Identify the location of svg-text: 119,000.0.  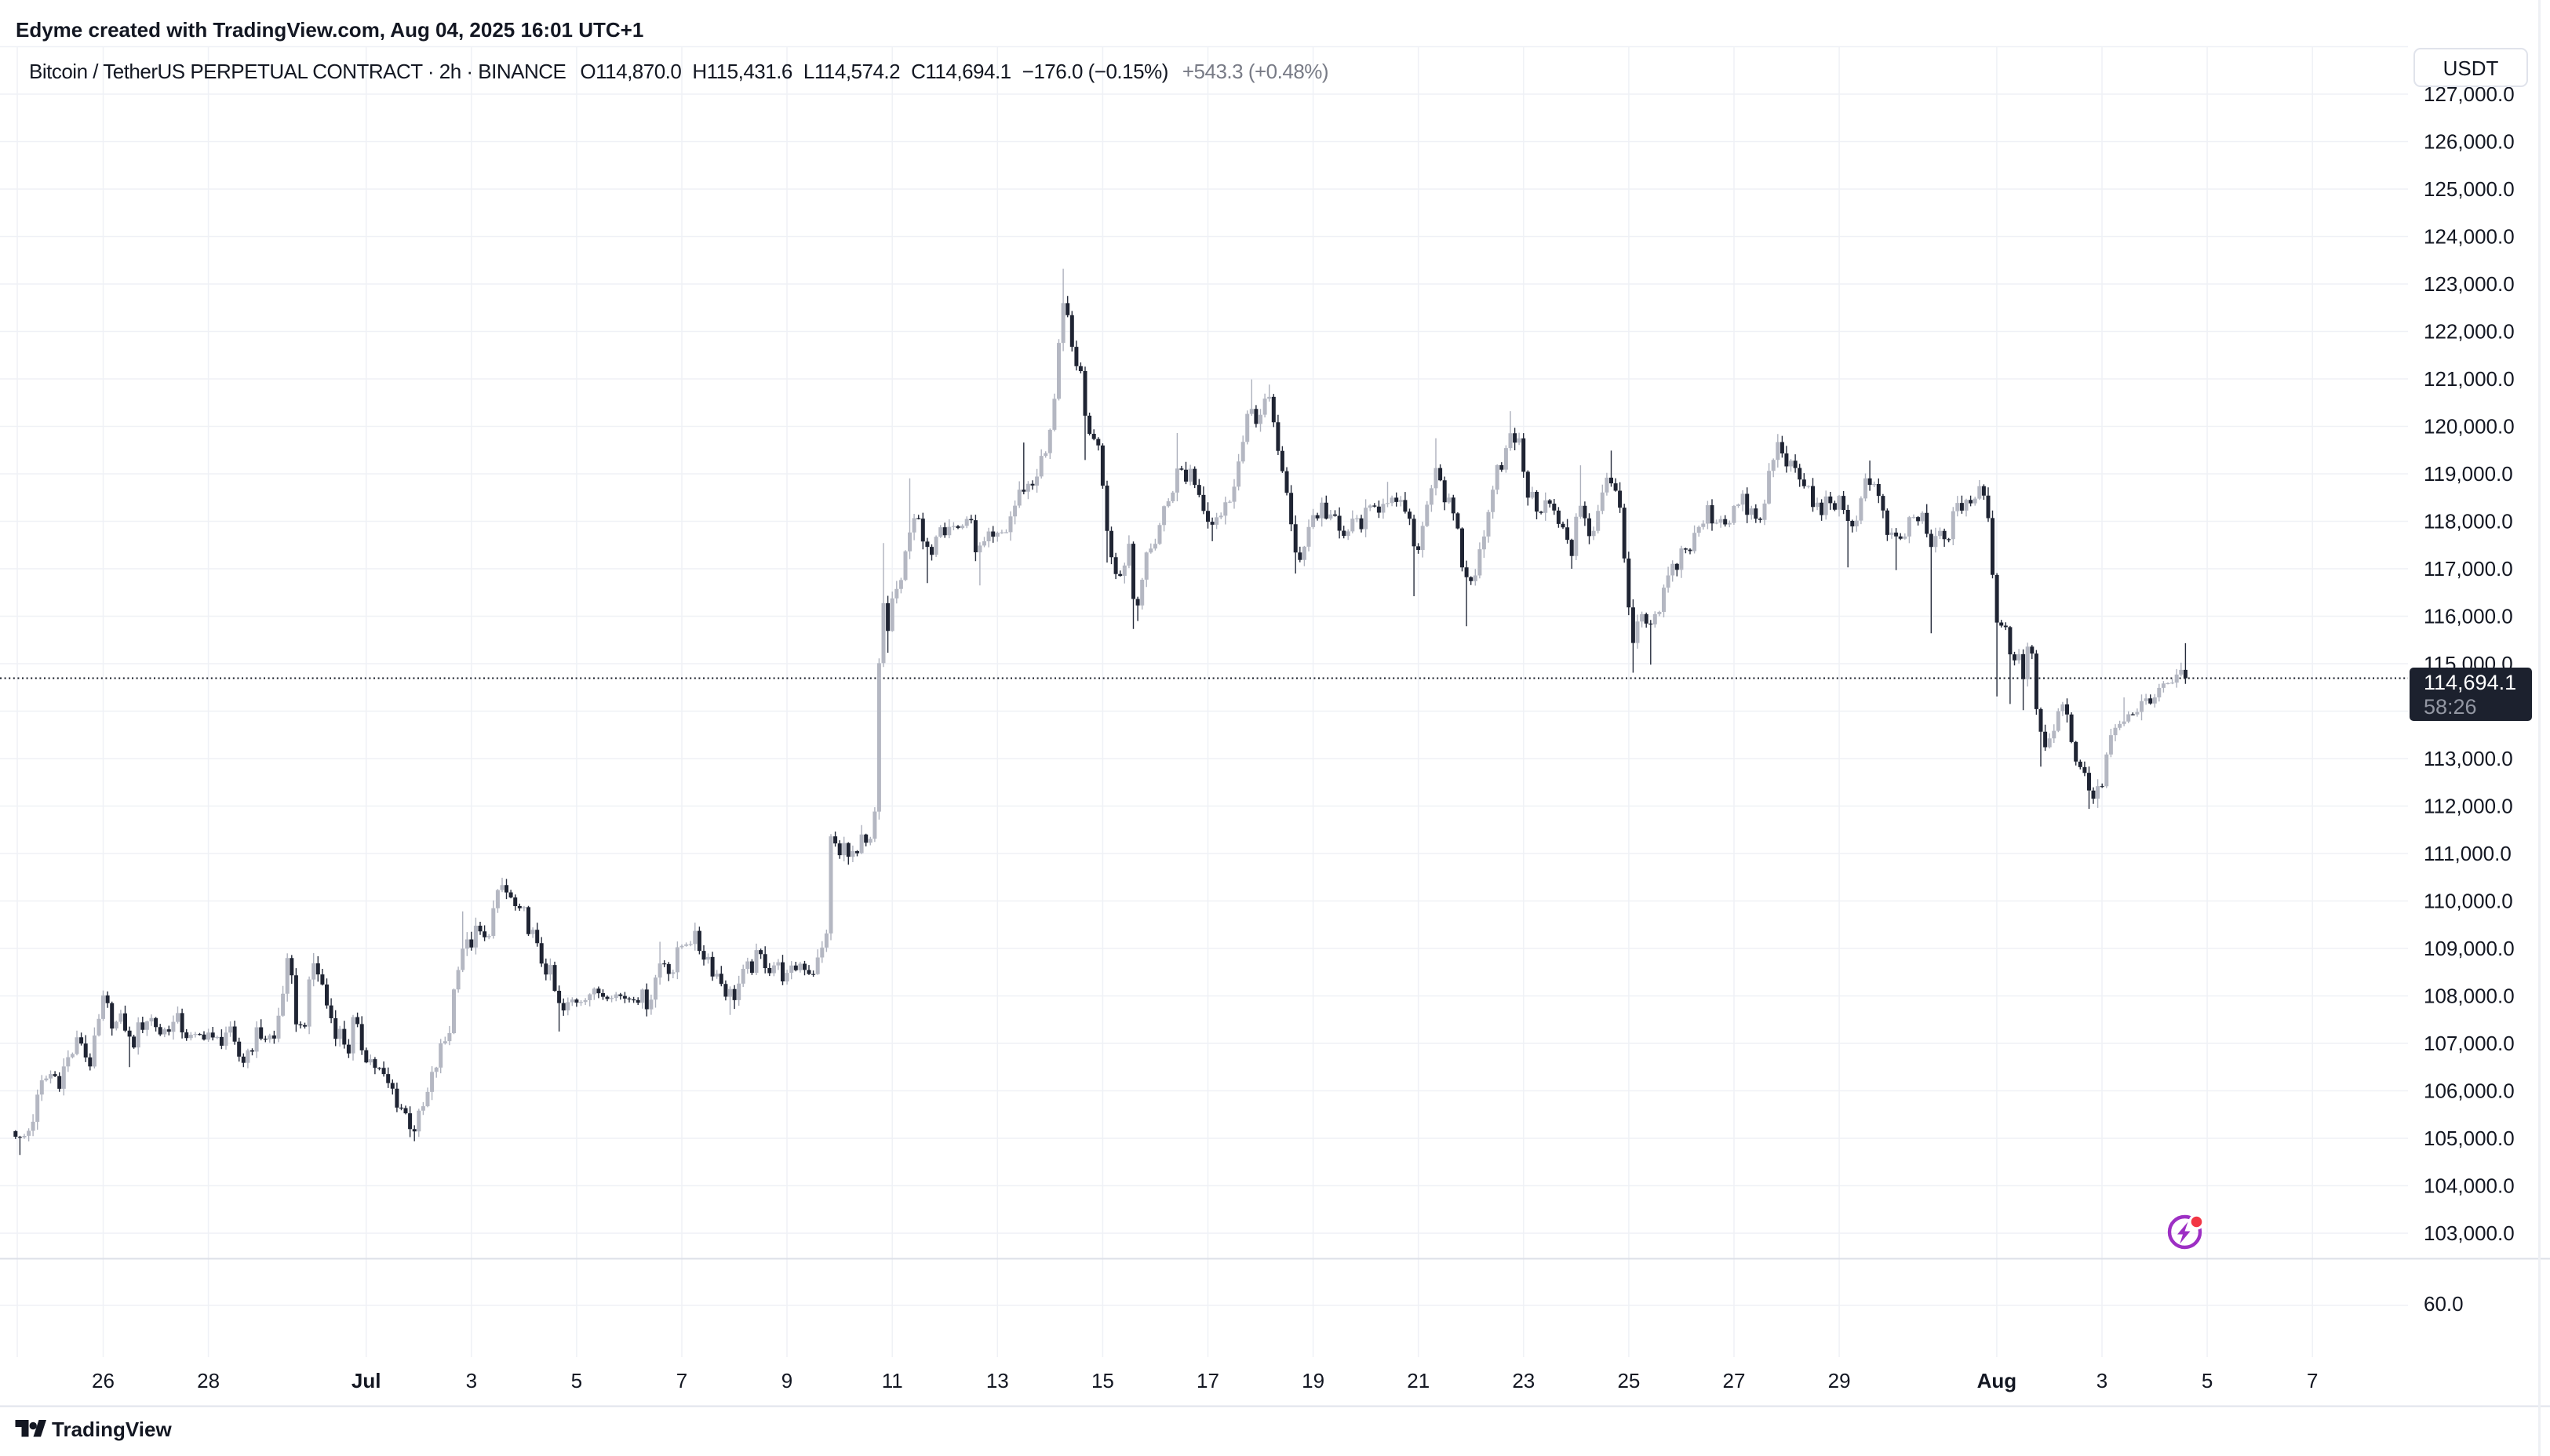
(2468, 474).